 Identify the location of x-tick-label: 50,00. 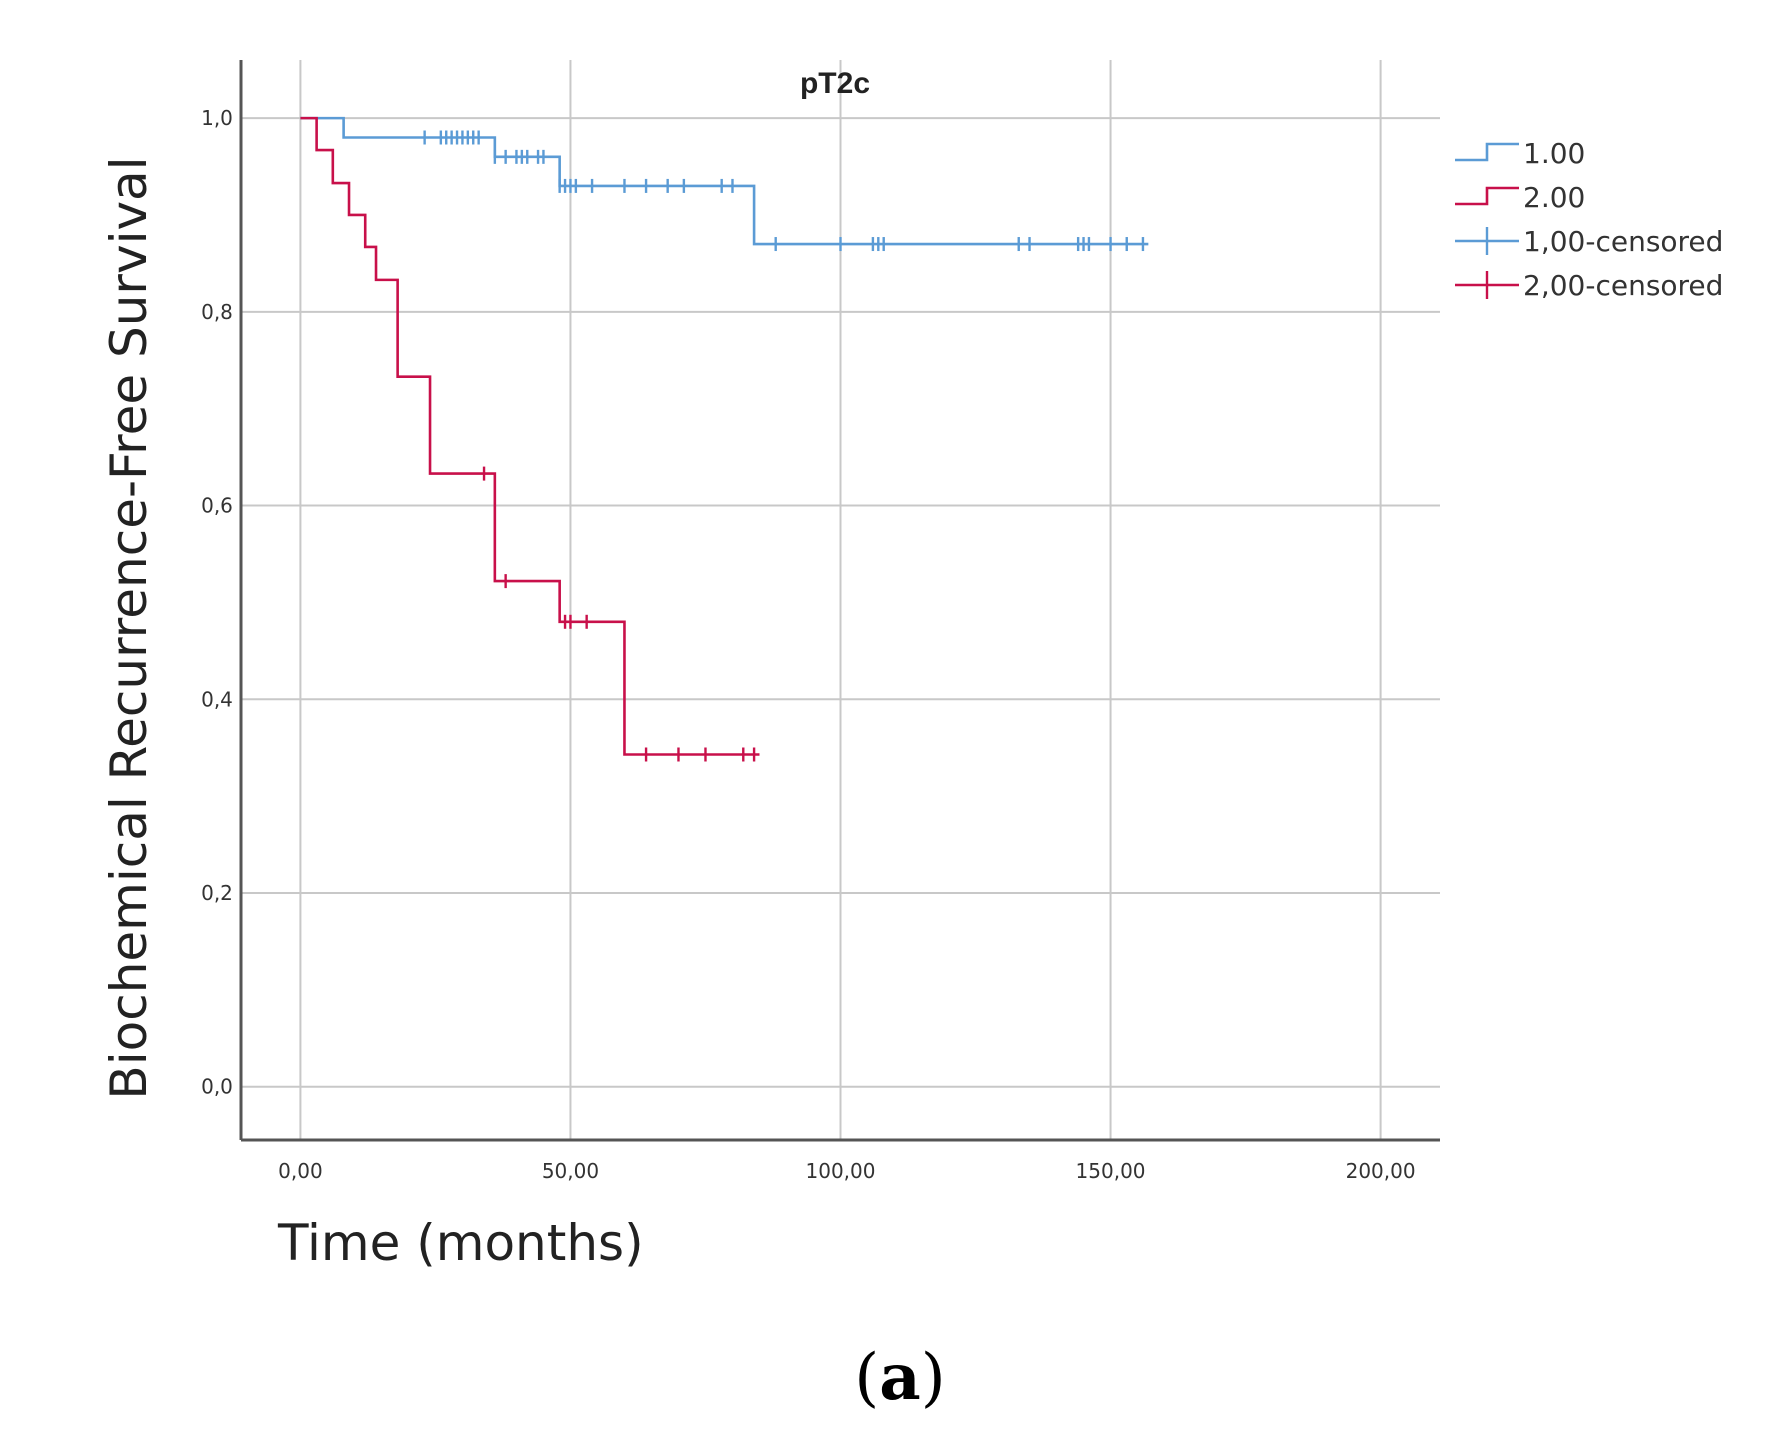
(570, 1171).